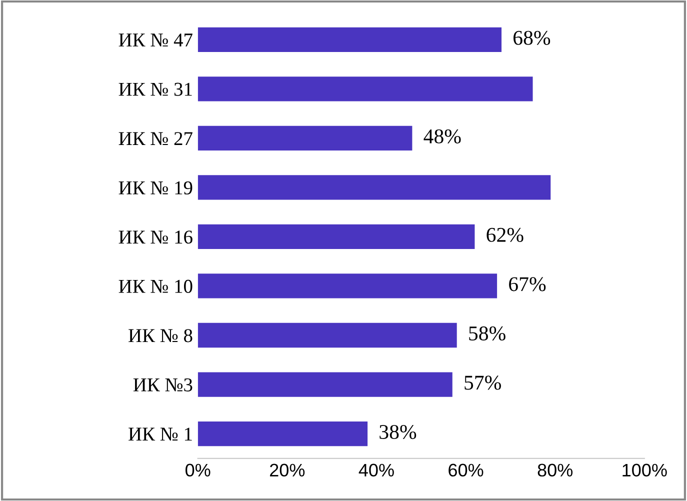  I want to click on y-tick-label: ИК № 16, so click(155, 237).